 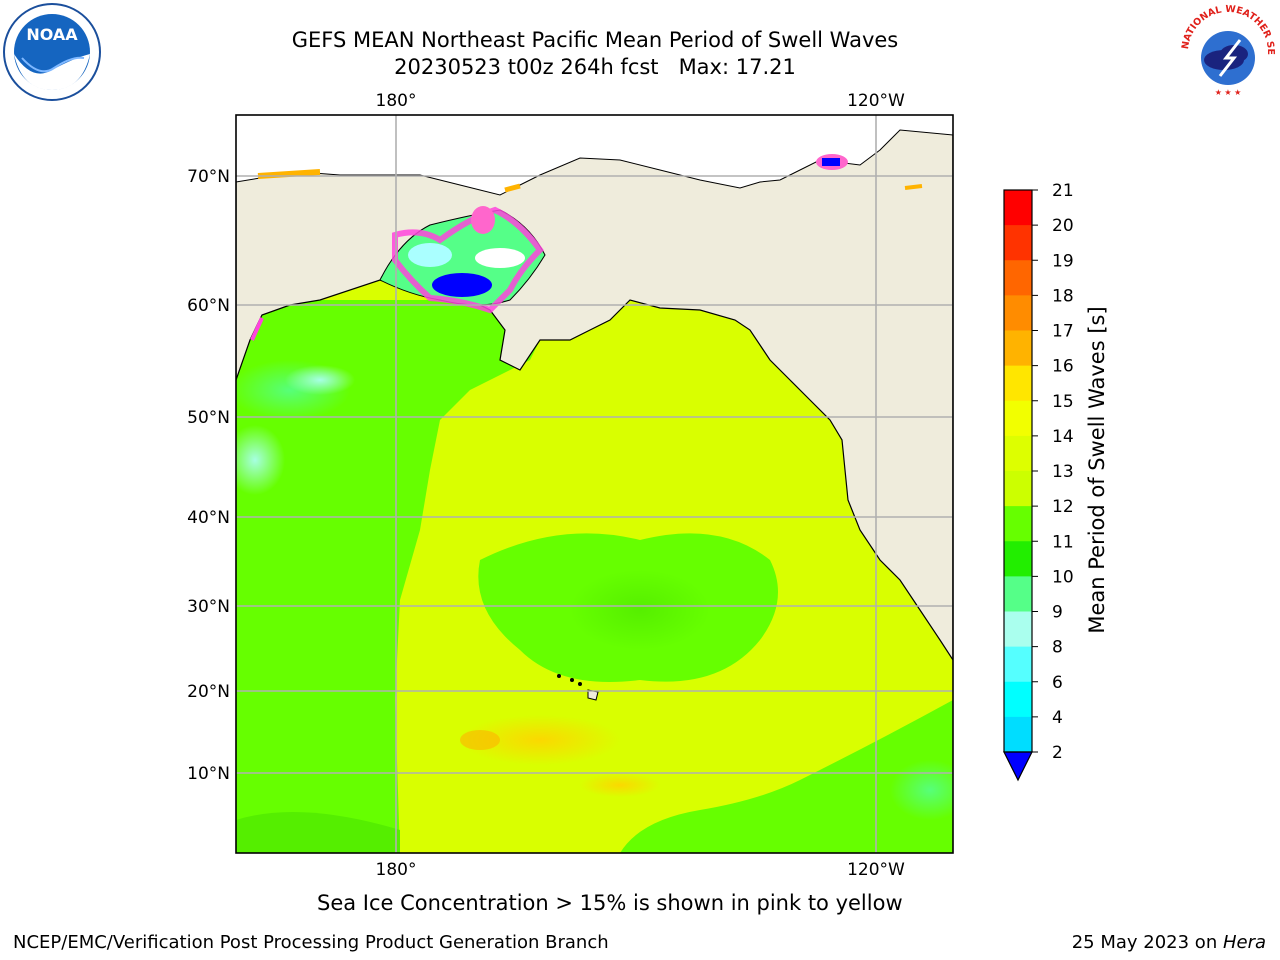 What do you see at coordinates (1063, 296) in the screenshot?
I see `colorbar-tick-label: 18` at bounding box center [1063, 296].